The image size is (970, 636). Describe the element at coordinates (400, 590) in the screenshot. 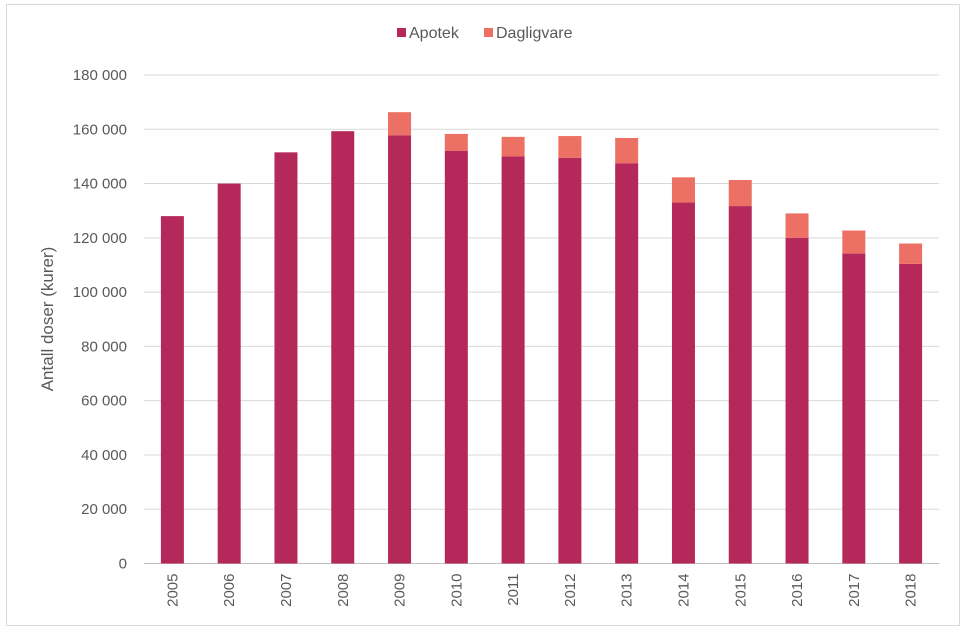

I see `x-tick-label: 2009` at that location.